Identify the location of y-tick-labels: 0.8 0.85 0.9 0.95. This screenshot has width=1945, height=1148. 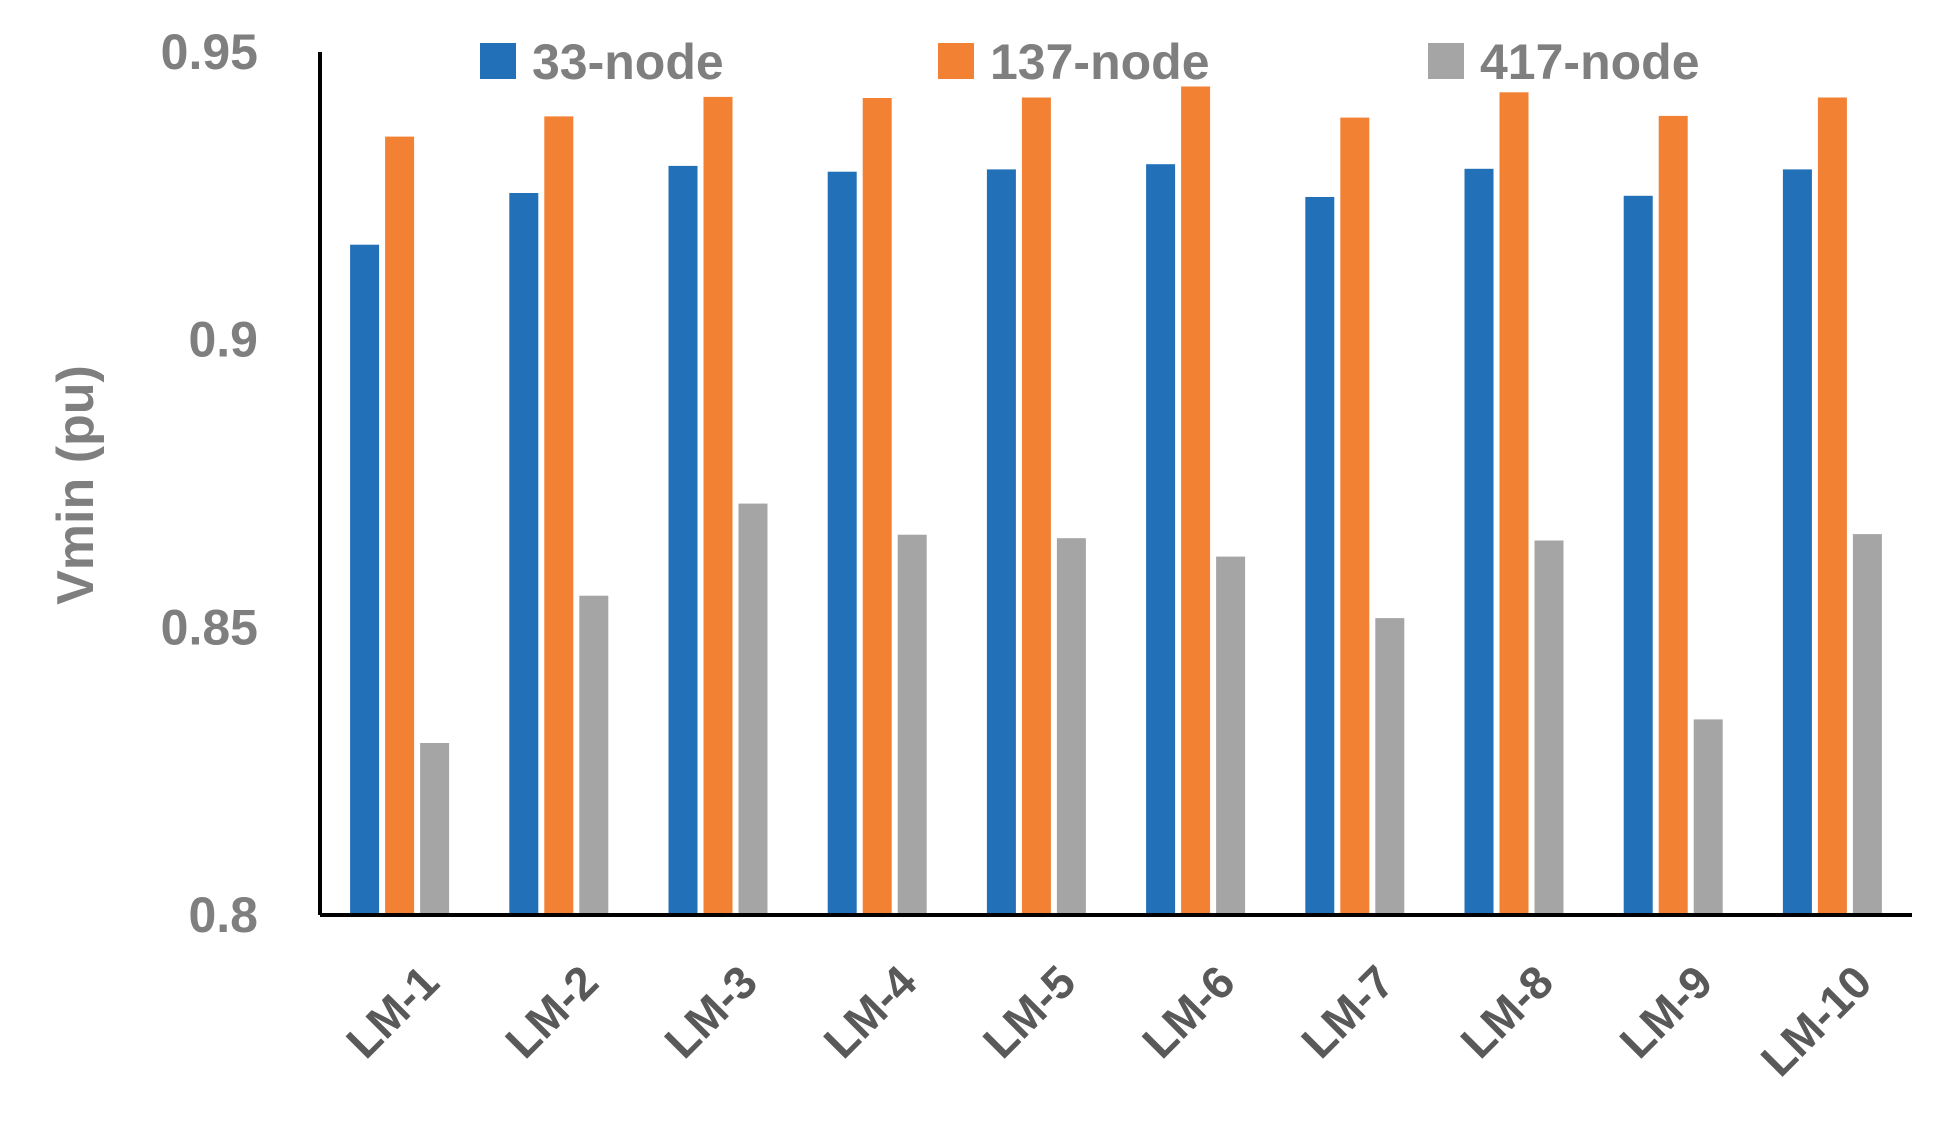
(209, 483).